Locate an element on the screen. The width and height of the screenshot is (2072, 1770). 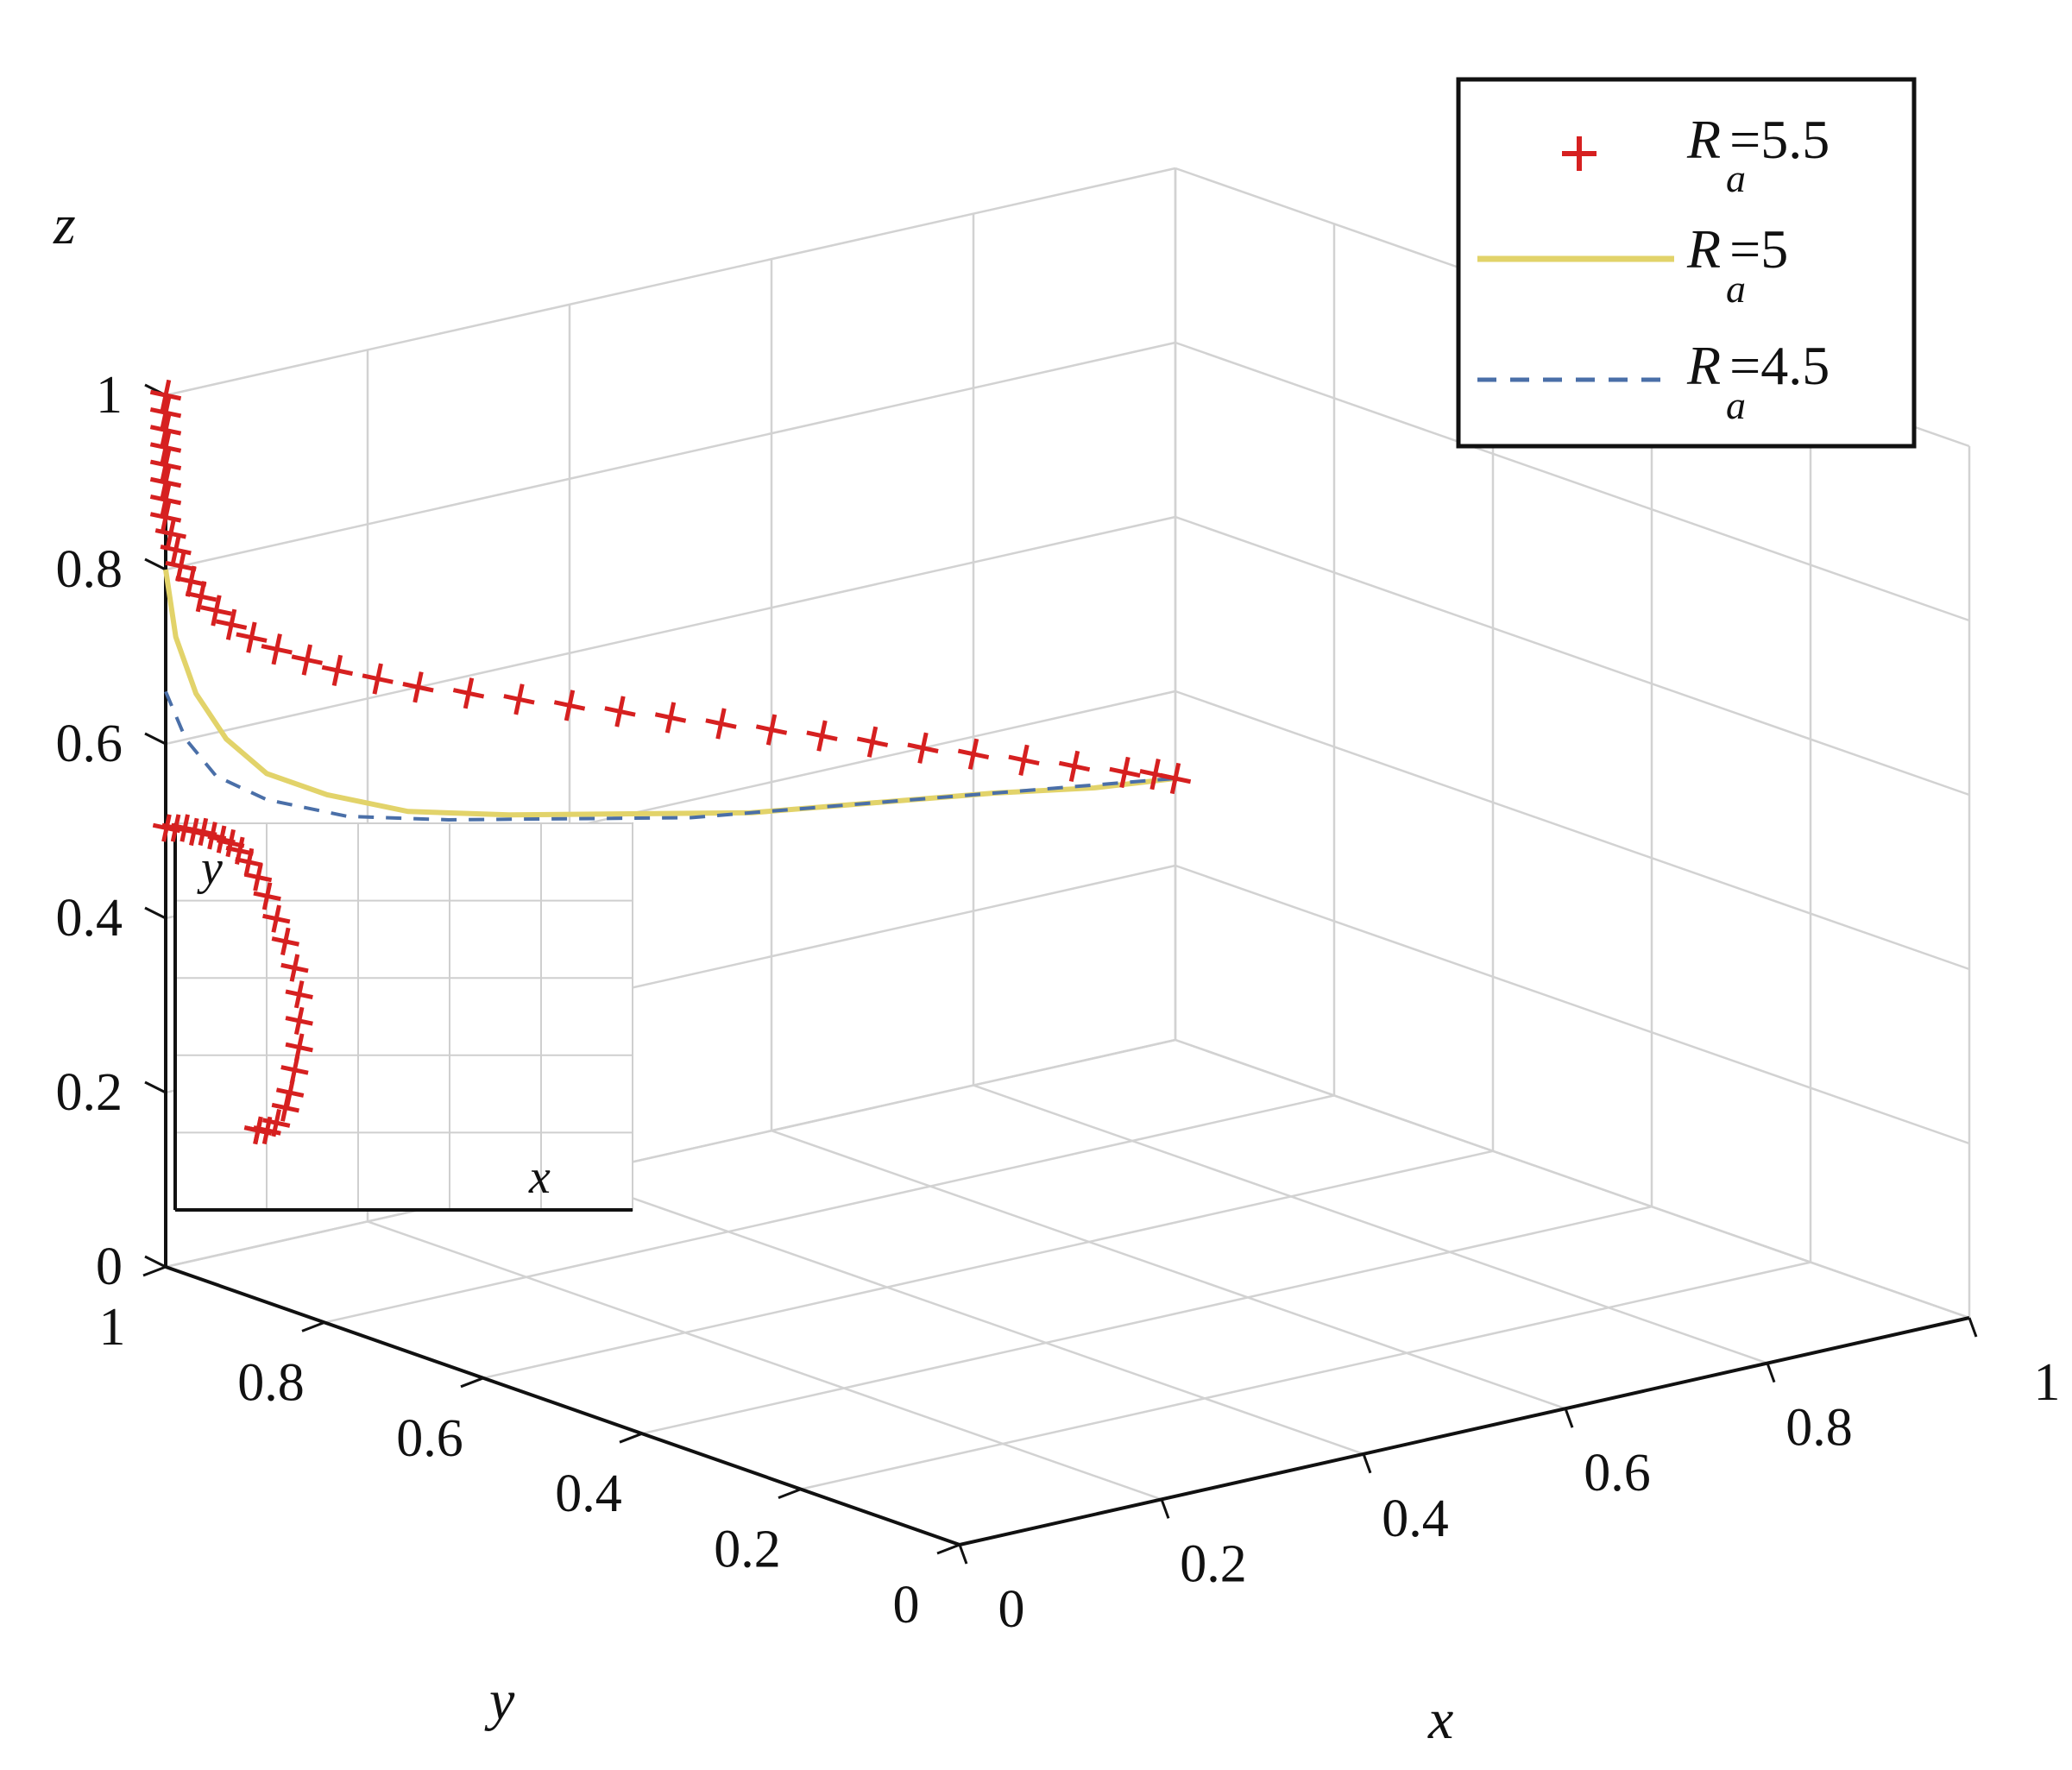
z-tick-label: 0.8 is located at coordinates (89, 569).